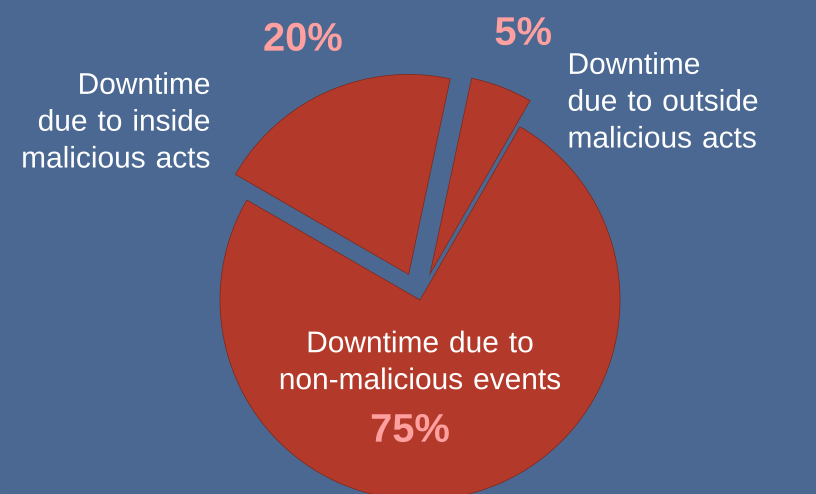 The height and width of the screenshot is (494, 816). Describe the element at coordinates (116, 120) in the screenshot. I see `slice-label: Downtime due to inside malicious acts` at that location.